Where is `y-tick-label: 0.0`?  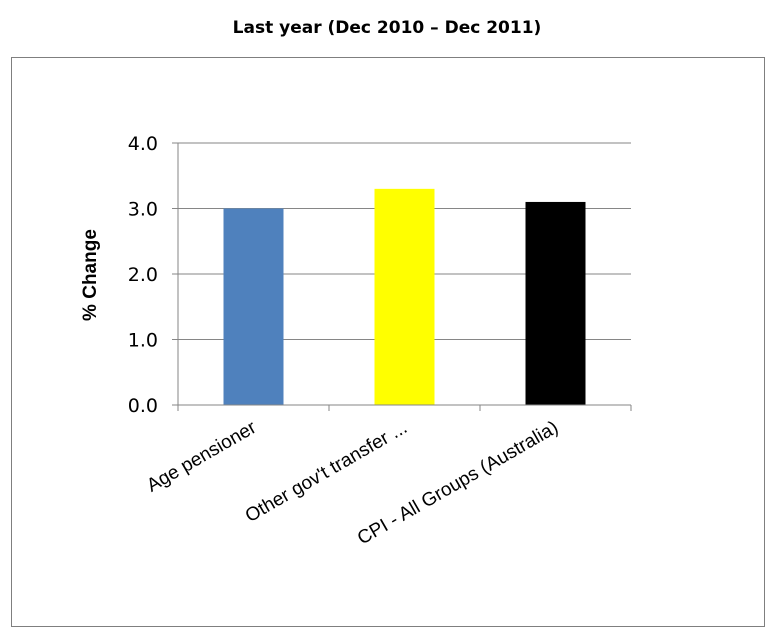 y-tick-label: 0.0 is located at coordinates (143, 406).